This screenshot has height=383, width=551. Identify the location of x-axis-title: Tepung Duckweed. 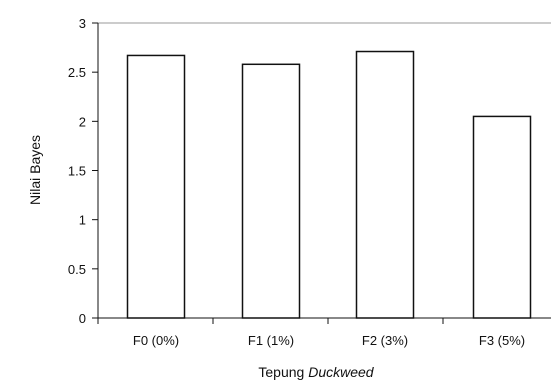
(316, 372).